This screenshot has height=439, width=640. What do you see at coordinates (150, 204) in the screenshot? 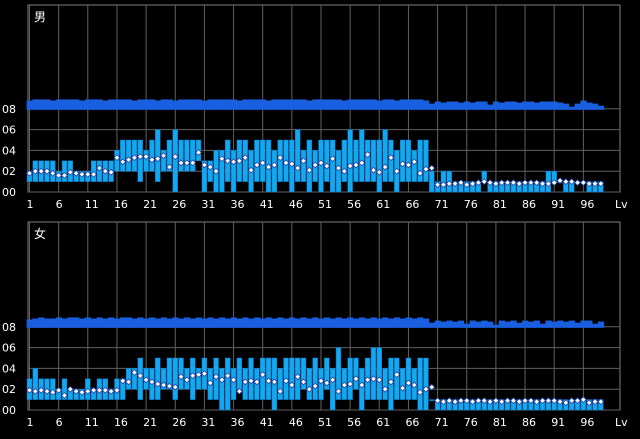
I see `x-tick-label: 21` at bounding box center [150, 204].